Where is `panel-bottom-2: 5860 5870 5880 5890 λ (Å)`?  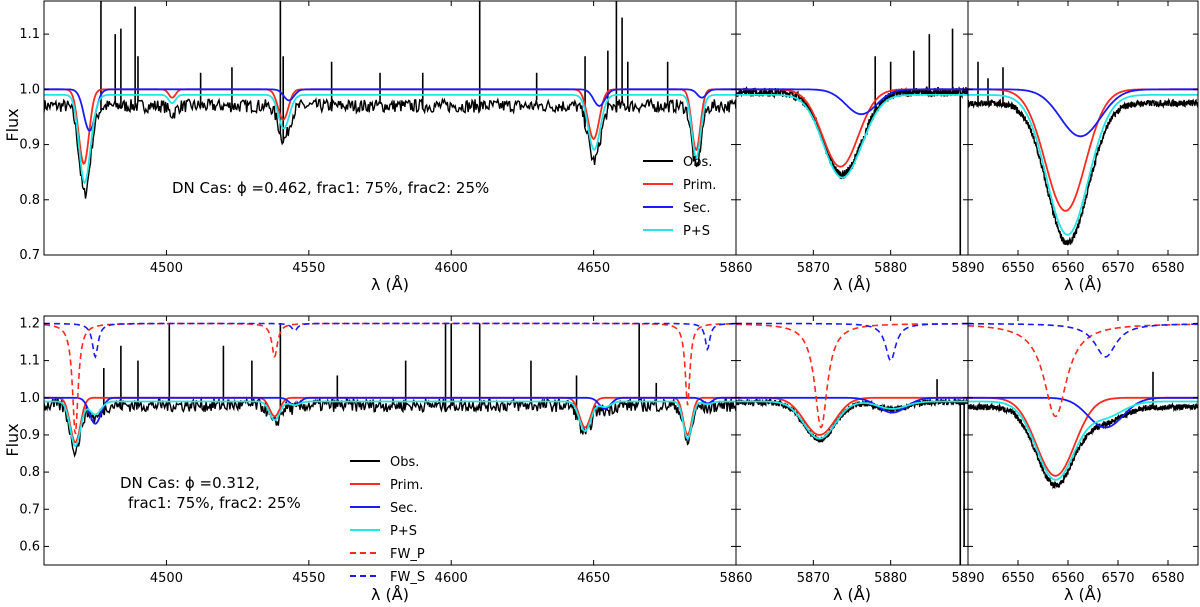 panel-bottom-2: 5860 5870 5880 5890 λ (Å) is located at coordinates (852, 459).